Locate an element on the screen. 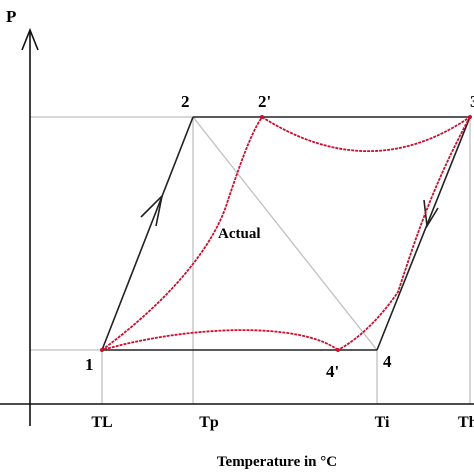 The image size is (474, 474). marker-point-4prime is located at coordinates (338, 350).